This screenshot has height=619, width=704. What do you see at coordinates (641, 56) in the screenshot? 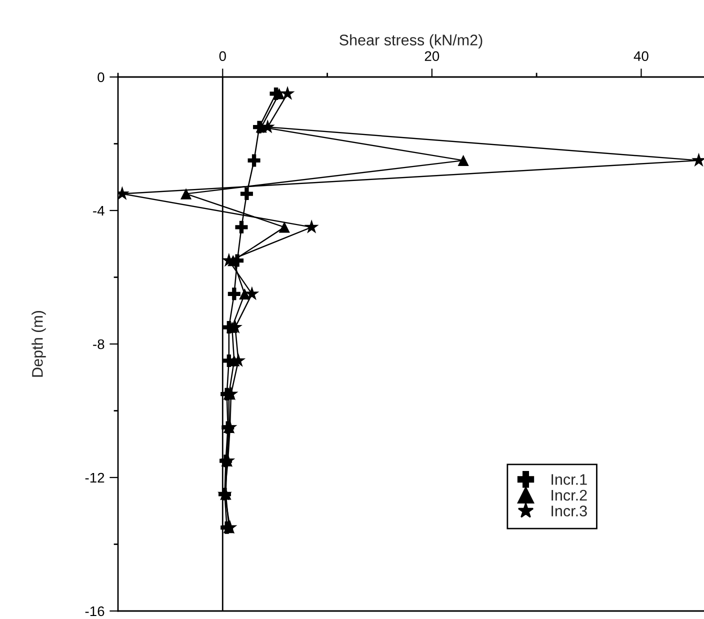
I see `x-tick-label: 40` at bounding box center [641, 56].